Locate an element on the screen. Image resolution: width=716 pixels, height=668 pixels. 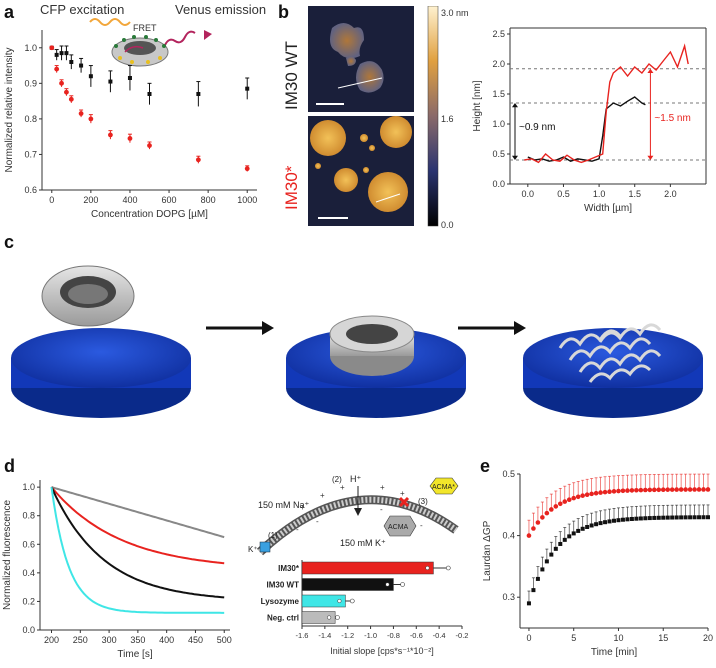
annotation-low-text: ~0.9 nm is located at coordinates (537, 127).